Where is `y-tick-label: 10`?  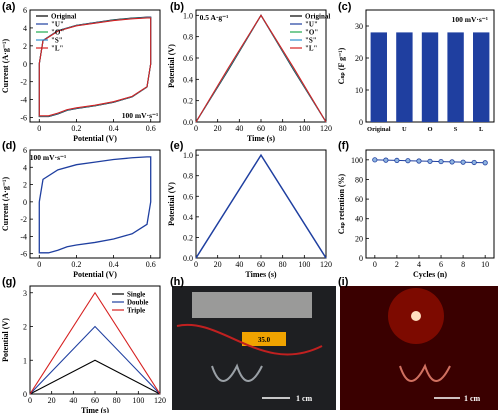
y-tick-label: 10 is located at coordinates (359, 90).